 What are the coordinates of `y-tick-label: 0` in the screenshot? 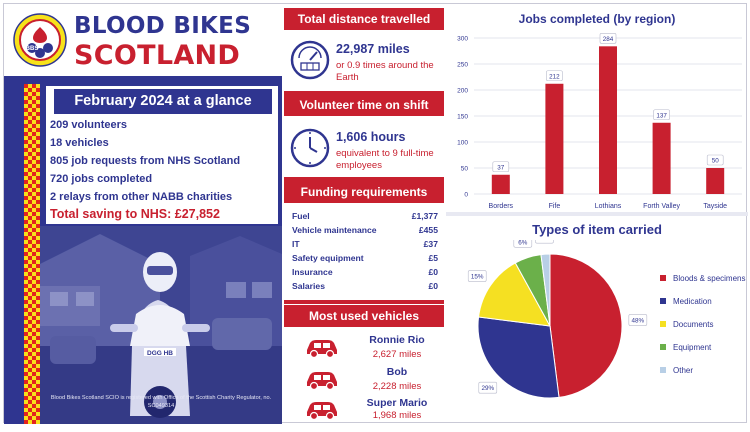 It's located at (466, 195).